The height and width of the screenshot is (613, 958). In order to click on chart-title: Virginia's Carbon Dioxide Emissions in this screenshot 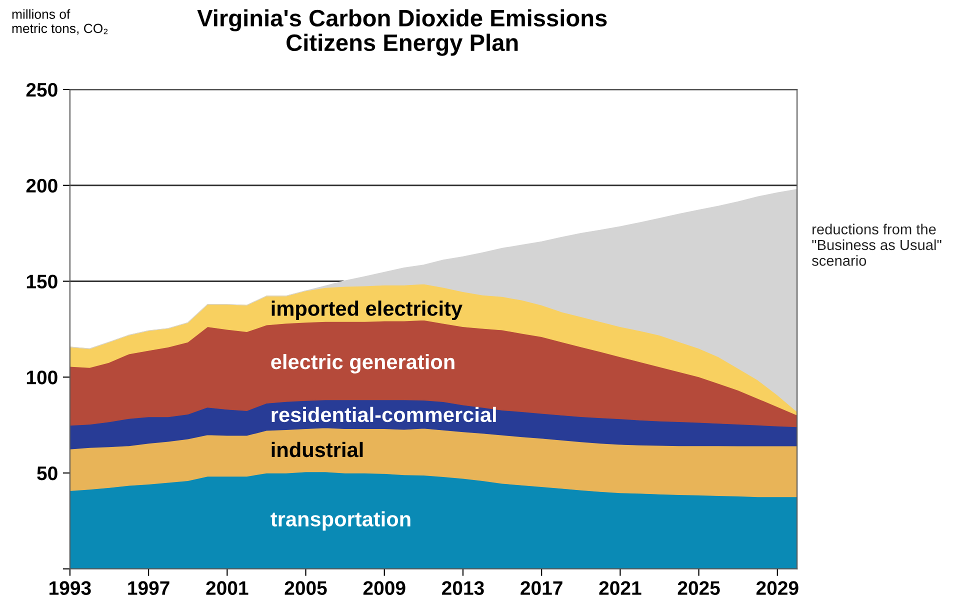, I will do `click(402, 20)`.